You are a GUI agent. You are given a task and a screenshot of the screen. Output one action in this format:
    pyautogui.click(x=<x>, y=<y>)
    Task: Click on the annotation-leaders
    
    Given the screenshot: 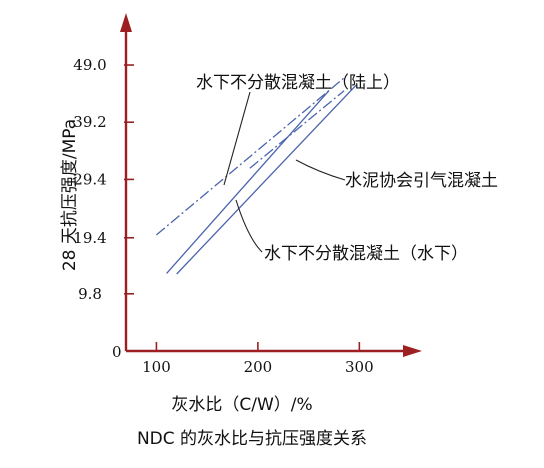 What is the action you would take?
    pyautogui.click(x=284, y=172)
    